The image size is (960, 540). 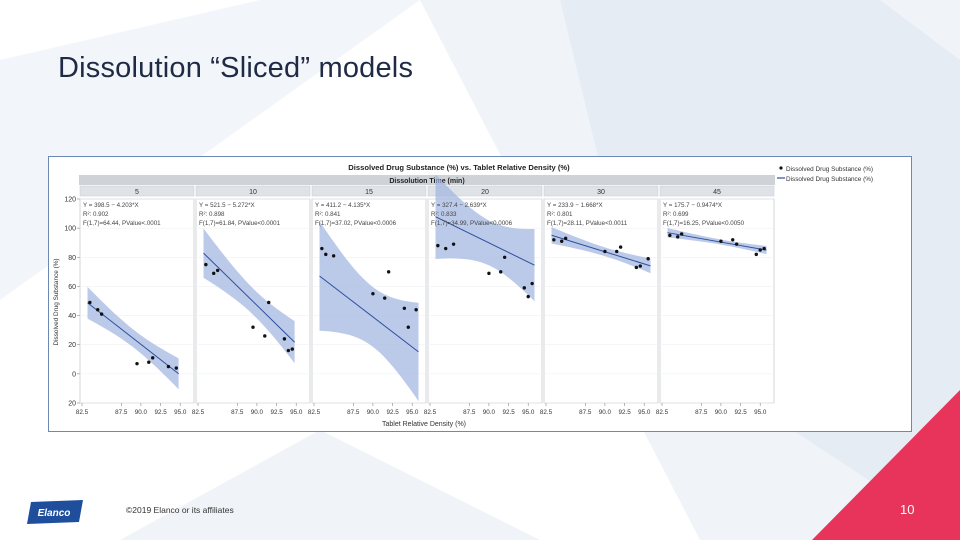 I want to click on panel-annotation-eq: Y = 175.7 − 0.9474*X, so click(x=692, y=205).